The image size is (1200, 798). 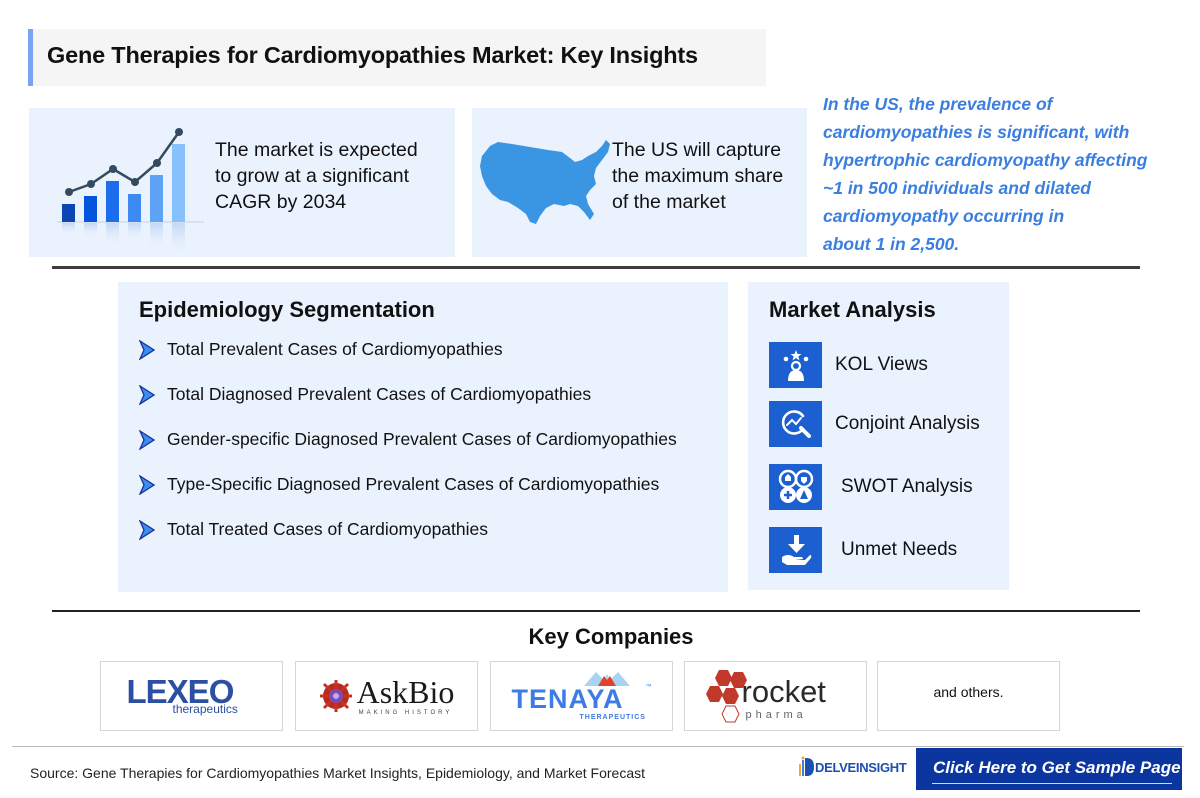 I want to click on key-companies-title: Key Companies, so click(x=611, y=636).